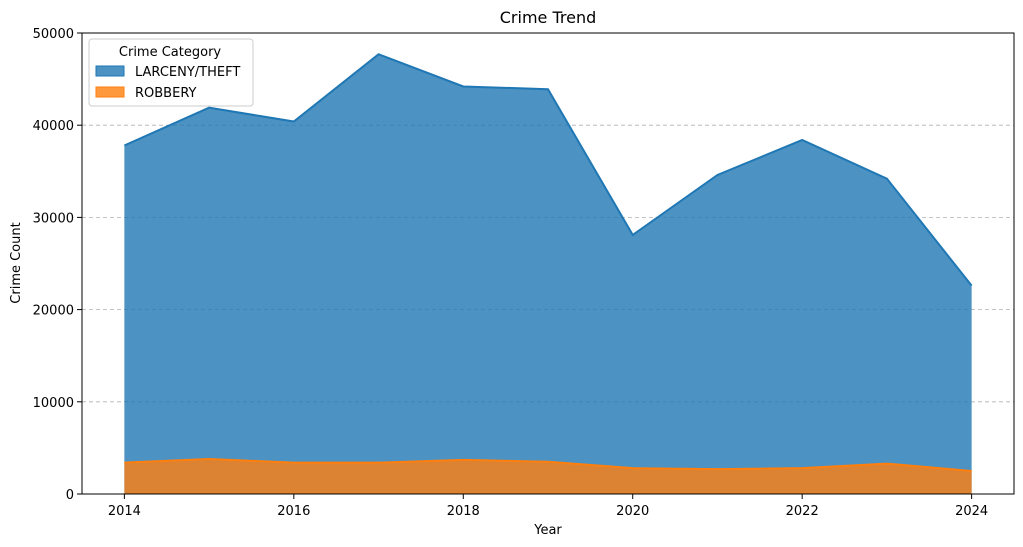 This screenshot has width=1023, height=547. I want to click on x-tick-label-2020: 2020, so click(632, 511).